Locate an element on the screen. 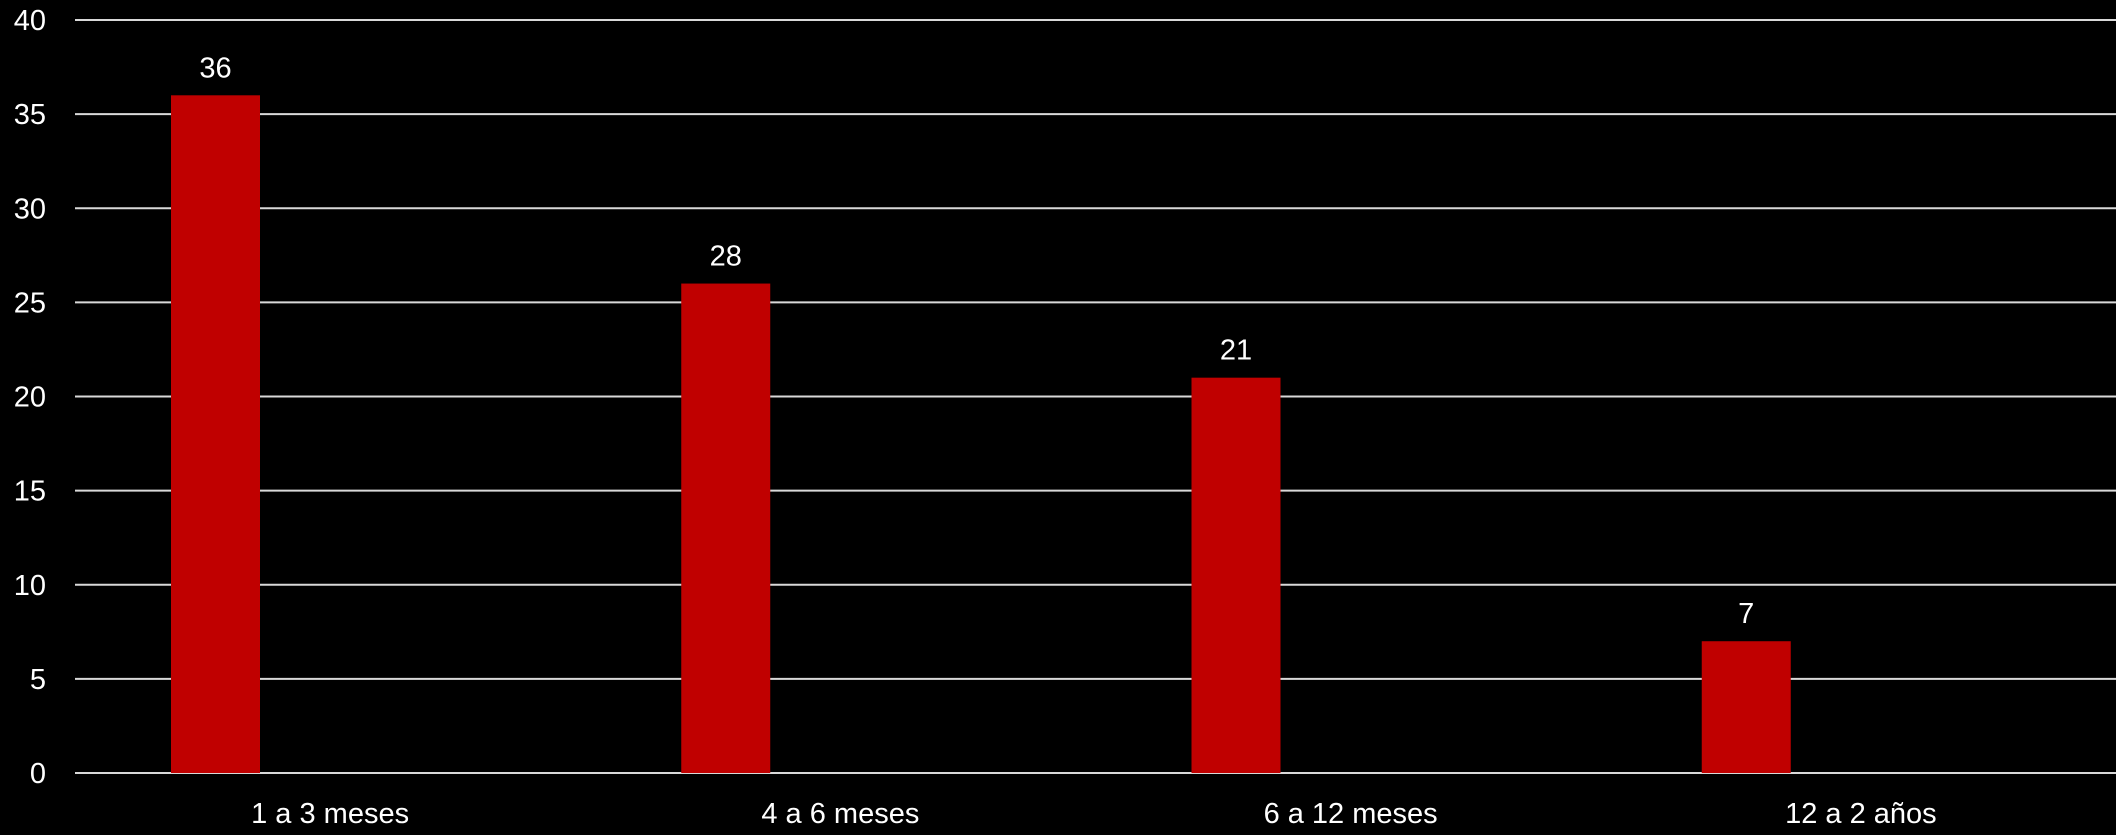 The width and height of the screenshot is (2116, 835). y-tick-label: 20 is located at coordinates (30, 398).